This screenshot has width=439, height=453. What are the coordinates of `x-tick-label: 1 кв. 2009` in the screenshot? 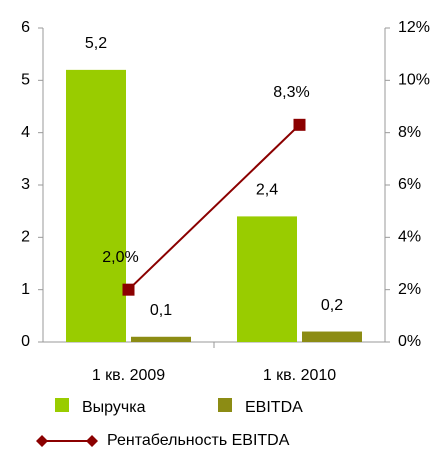 It's located at (128, 375).